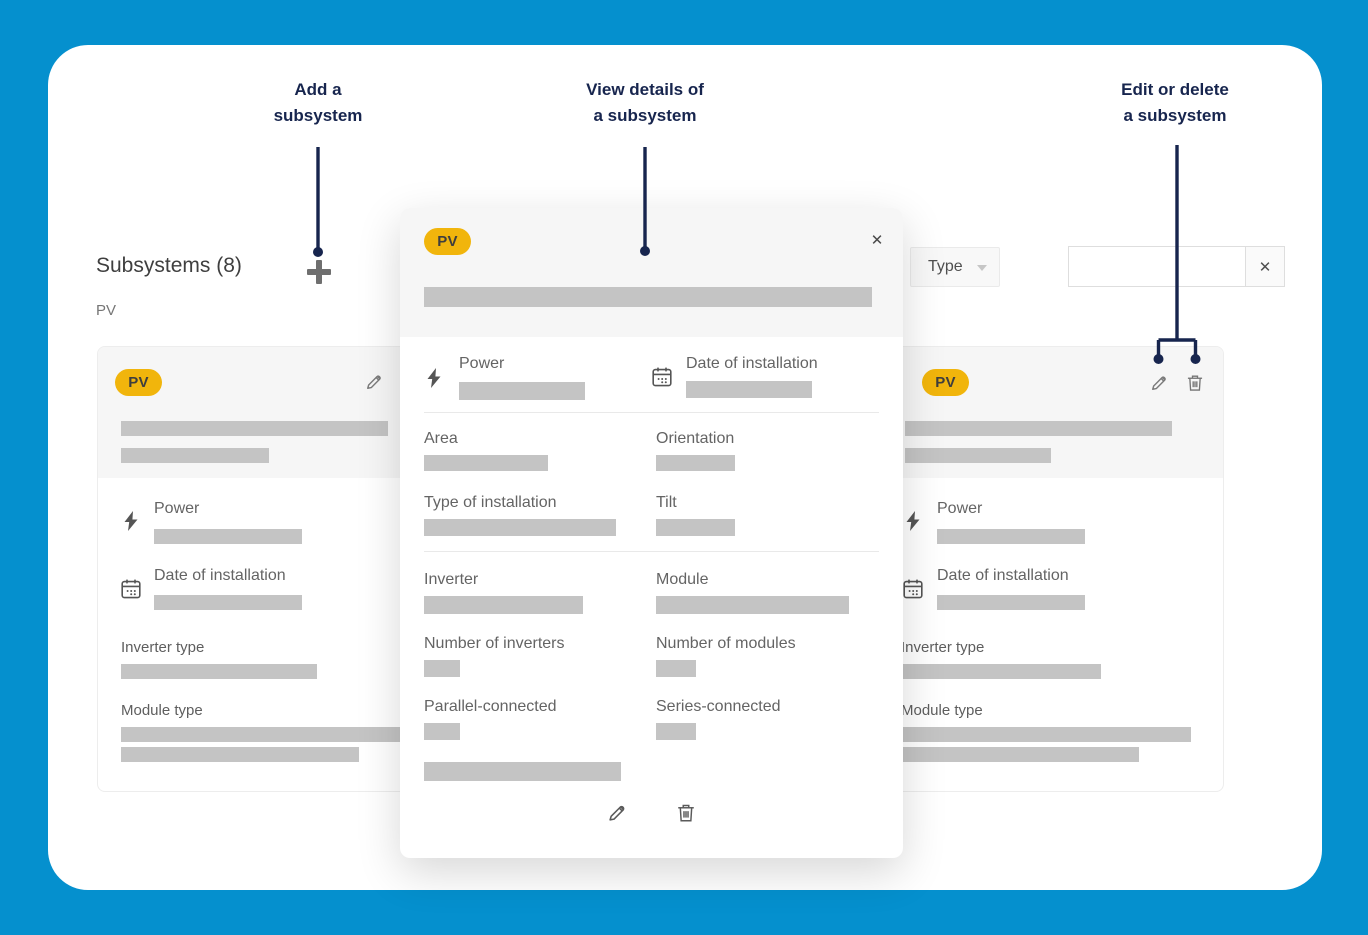  Describe the element at coordinates (666, 502) in the screenshot. I see `tilt-label: Tilt` at that location.